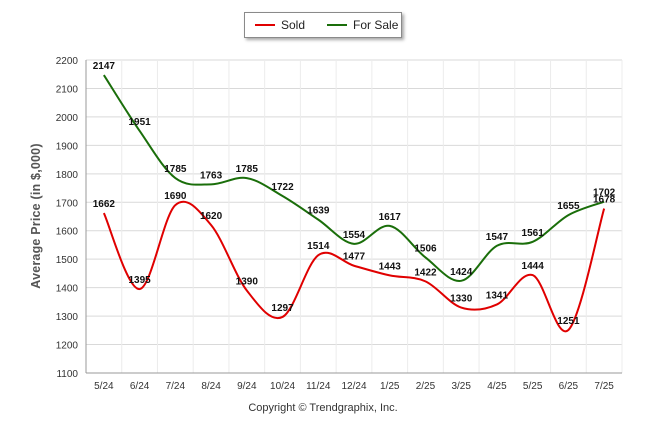  What do you see at coordinates (497, 386) in the screenshot?
I see `x-tick-label: 4/25` at bounding box center [497, 386].